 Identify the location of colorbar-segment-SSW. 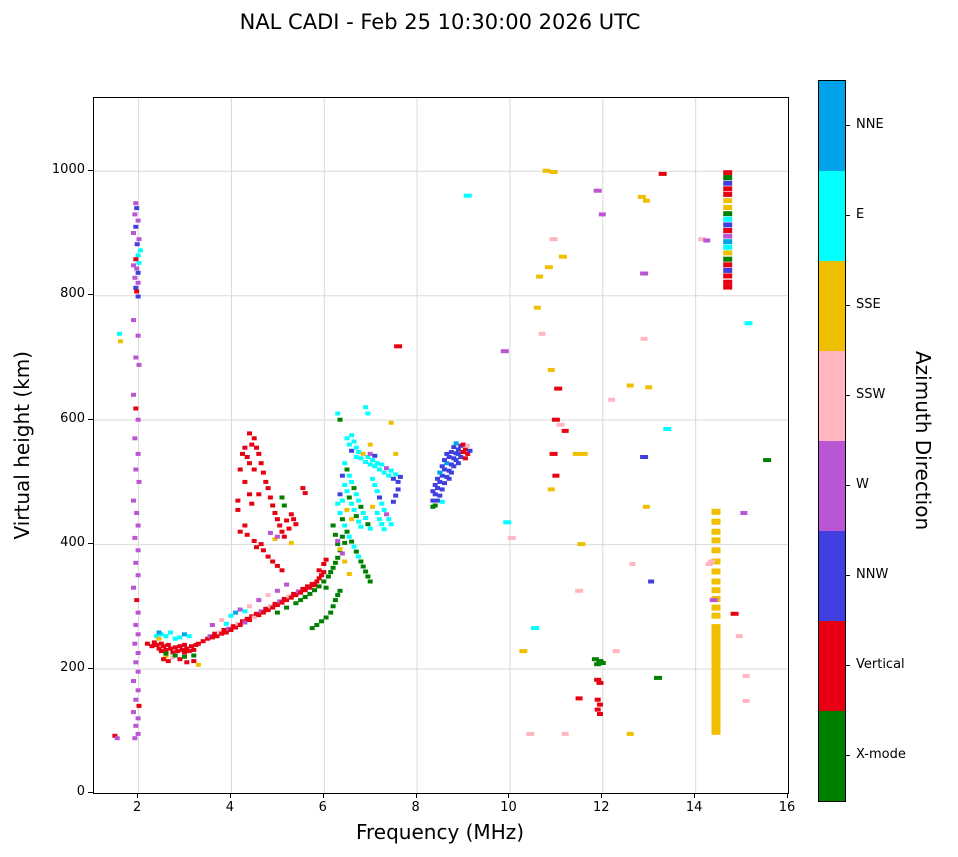
(832, 396).